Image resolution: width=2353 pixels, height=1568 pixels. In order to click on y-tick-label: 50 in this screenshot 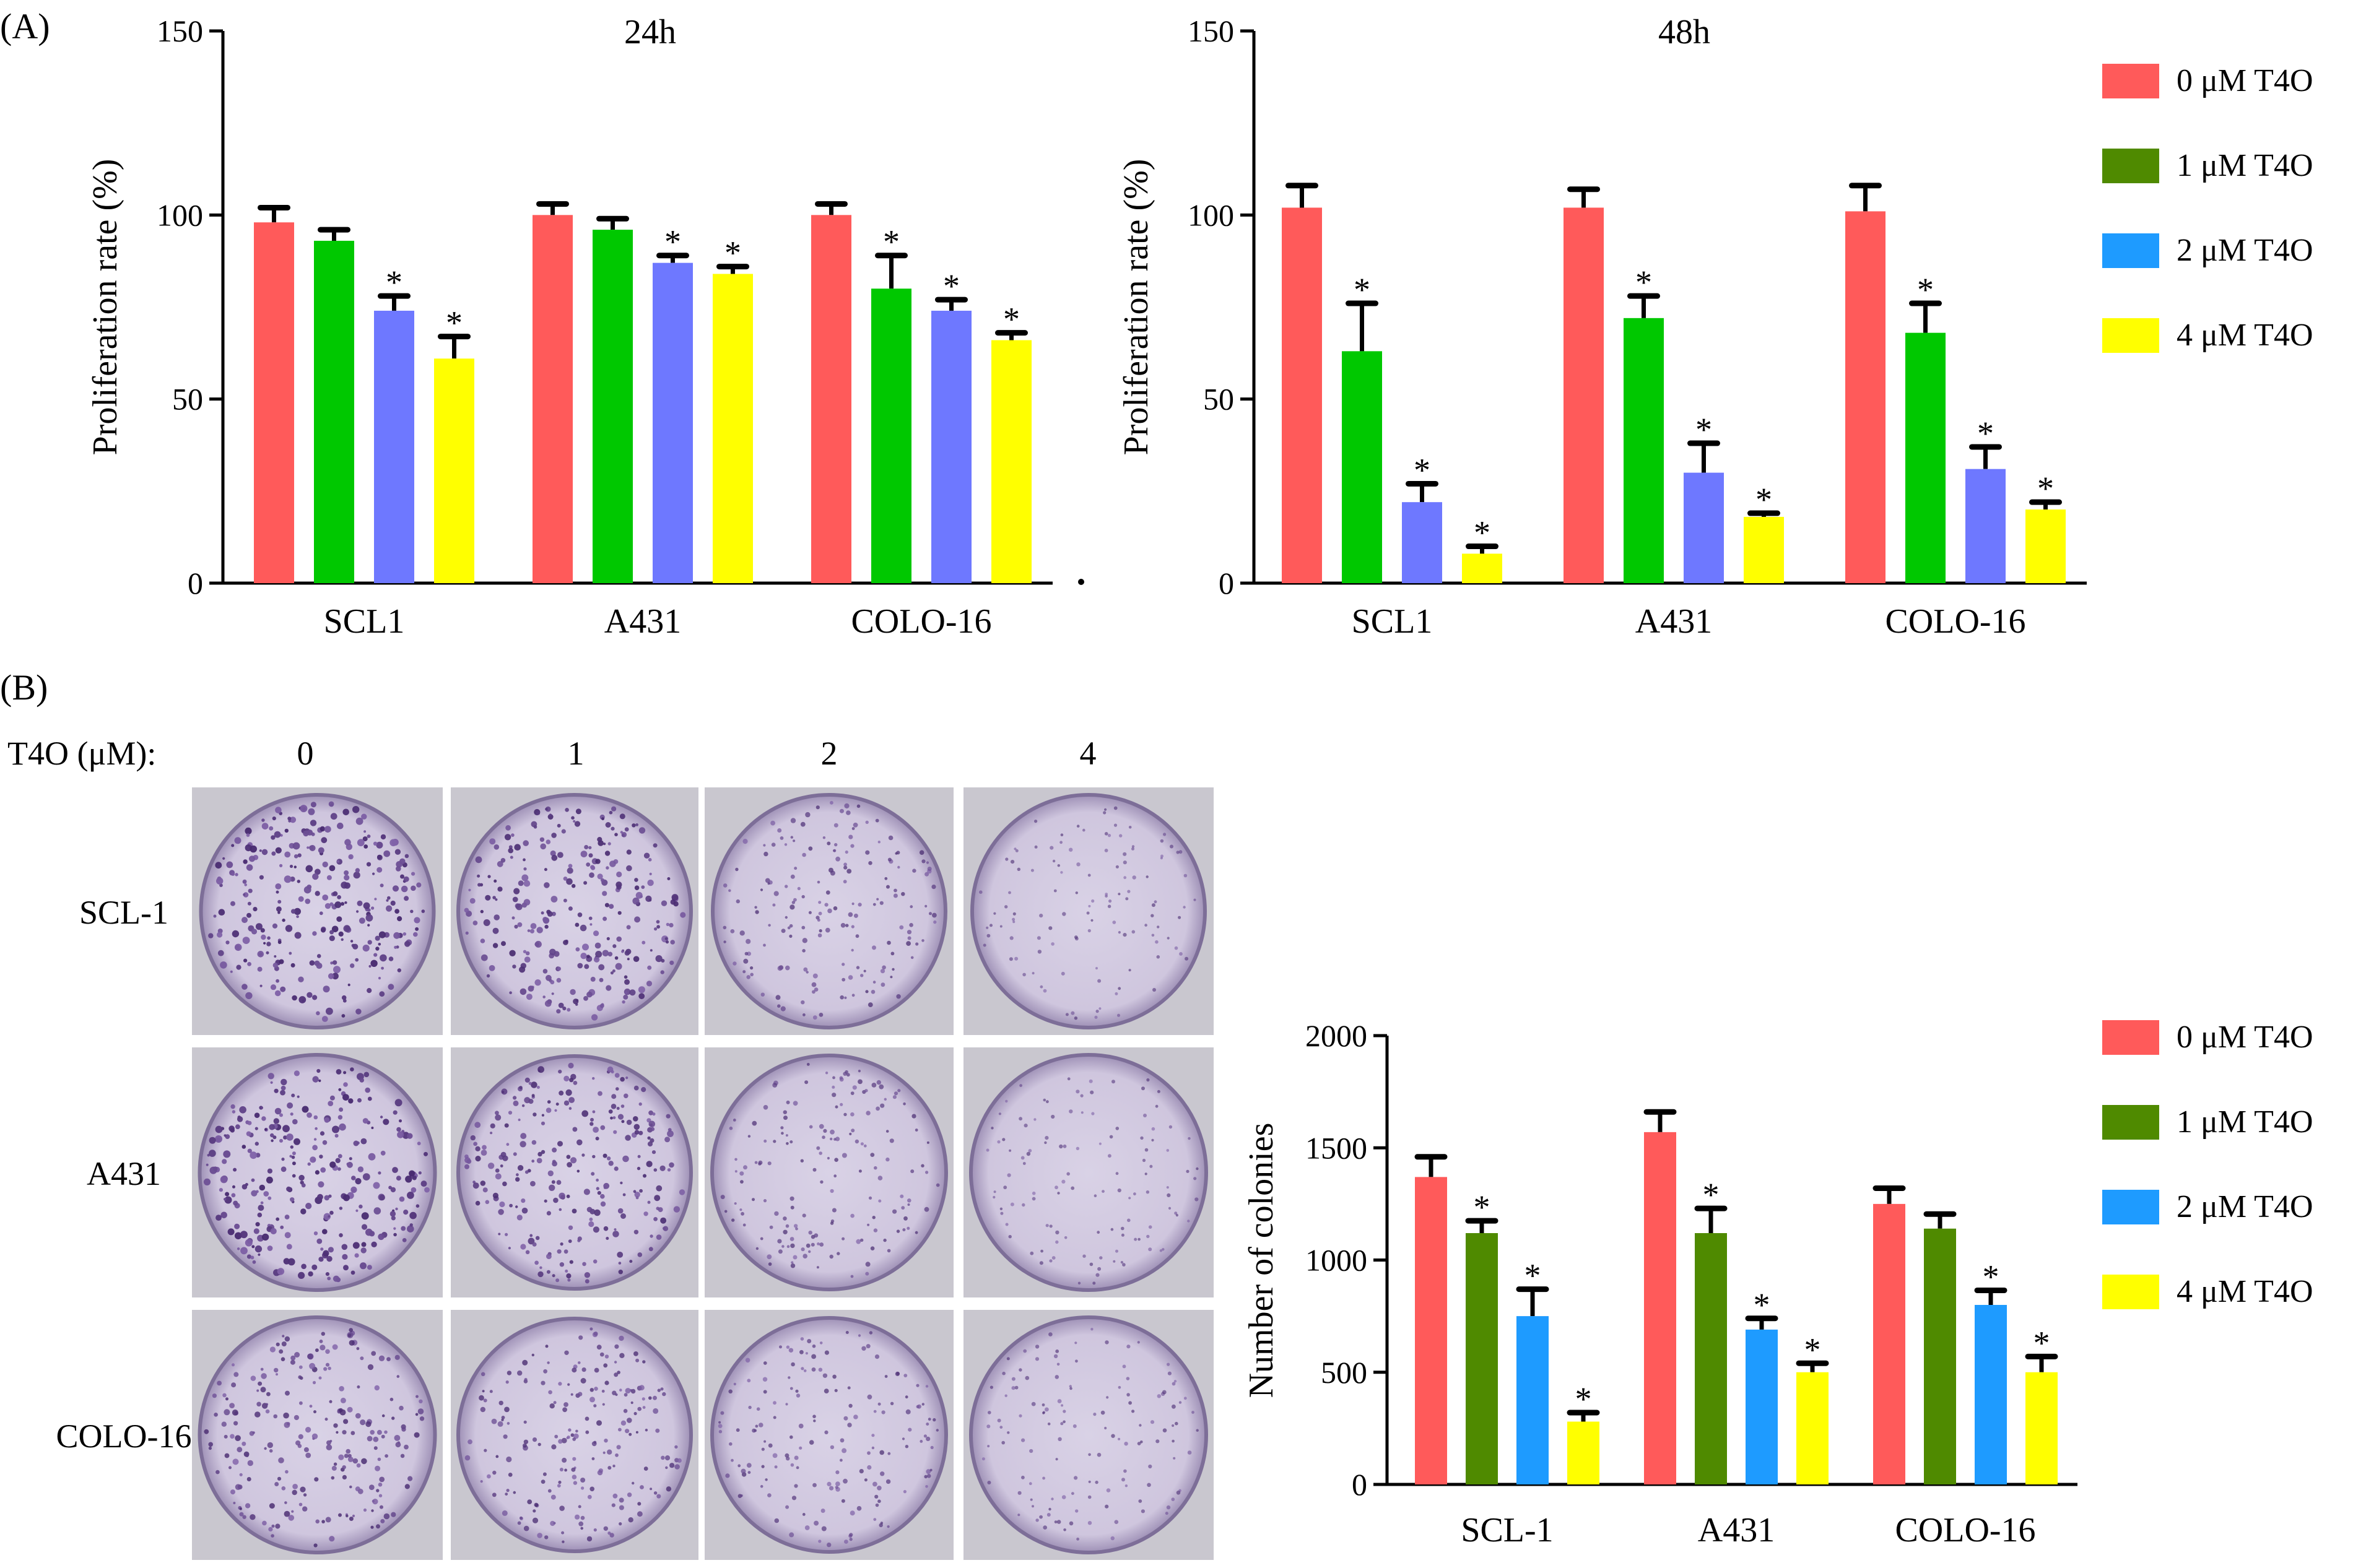, I will do `click(1218, 399)`.